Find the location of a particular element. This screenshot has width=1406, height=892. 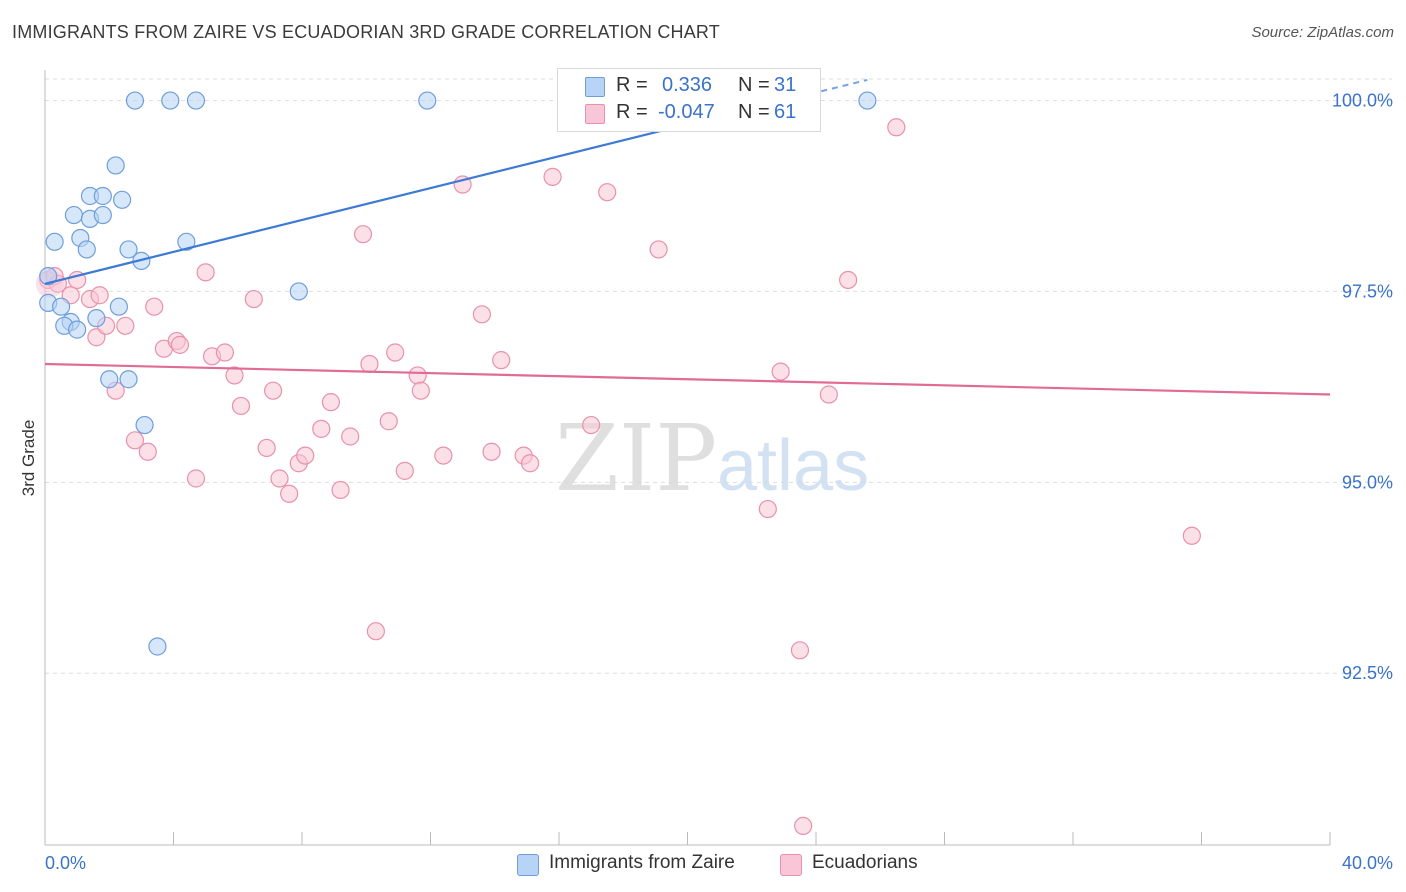

bottom-legend-label: Ecuadorians is located at coordinates (865, 862).